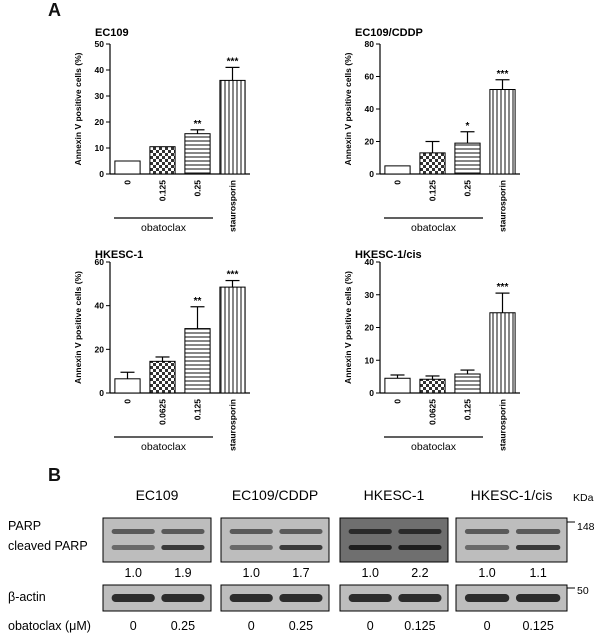  What do you see at coordinates (100, 262) in the screenshot?
I see `y-tick-label: 60` at bounding box center [100, 262].